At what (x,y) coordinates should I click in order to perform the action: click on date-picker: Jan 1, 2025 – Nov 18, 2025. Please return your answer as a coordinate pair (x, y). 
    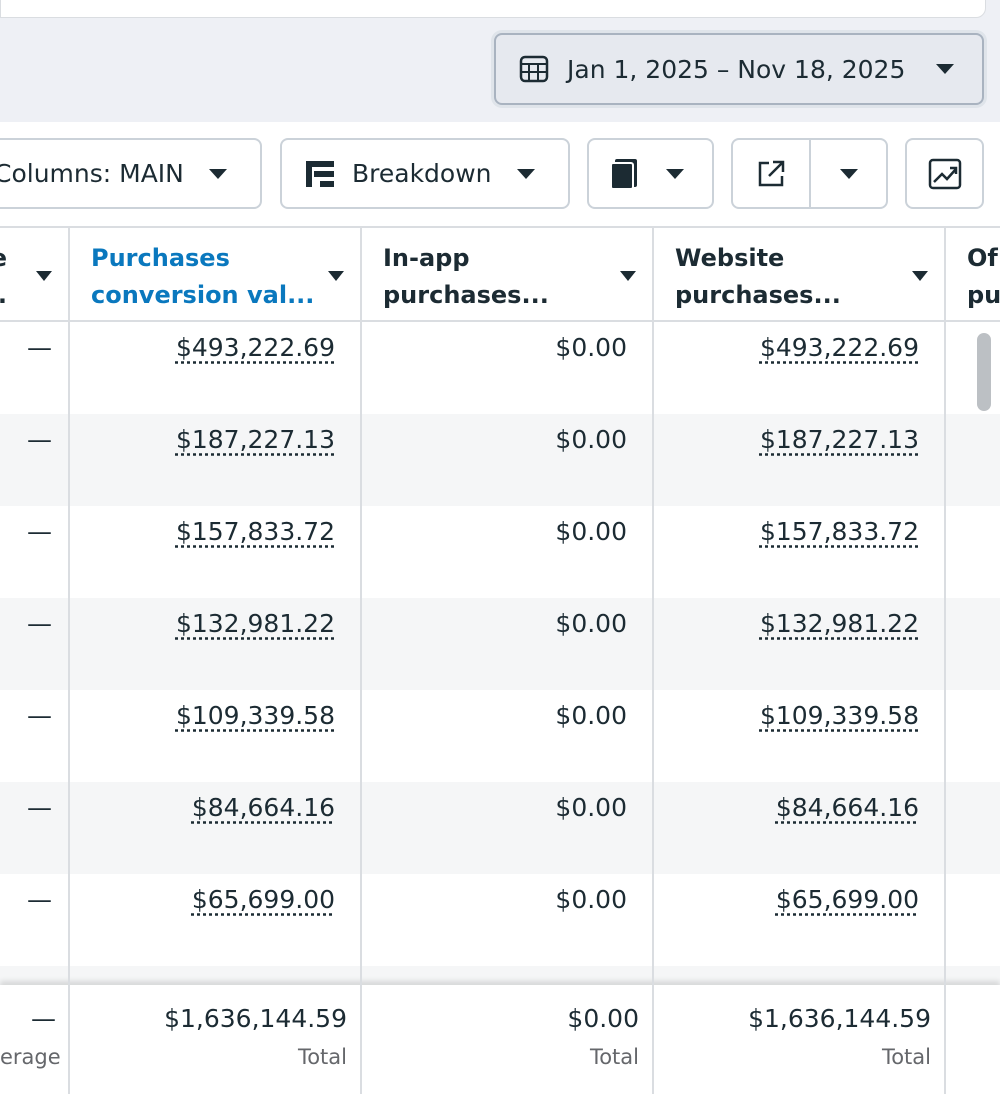
    Looking at the image, I should click on (739, 69).